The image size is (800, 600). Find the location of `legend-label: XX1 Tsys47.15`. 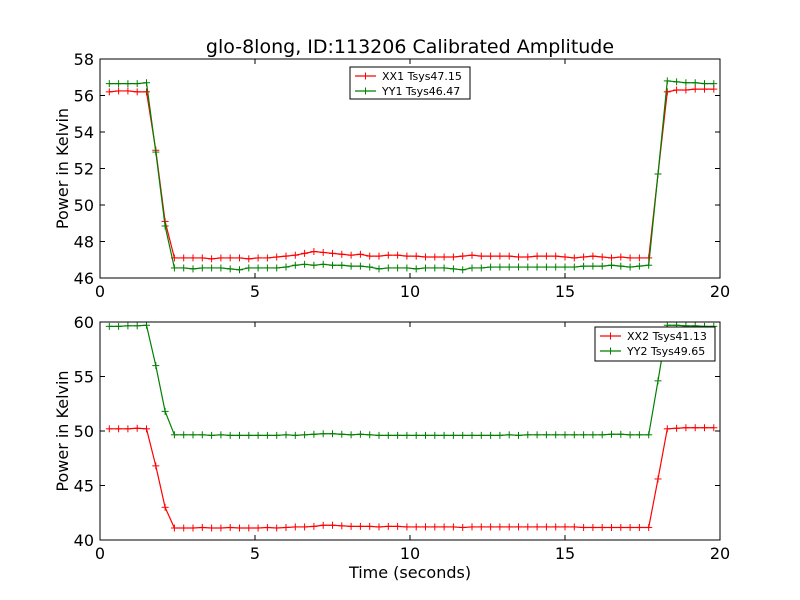

legend-label: XX1 Tsys47.15 is located at coordinates (422, 76).